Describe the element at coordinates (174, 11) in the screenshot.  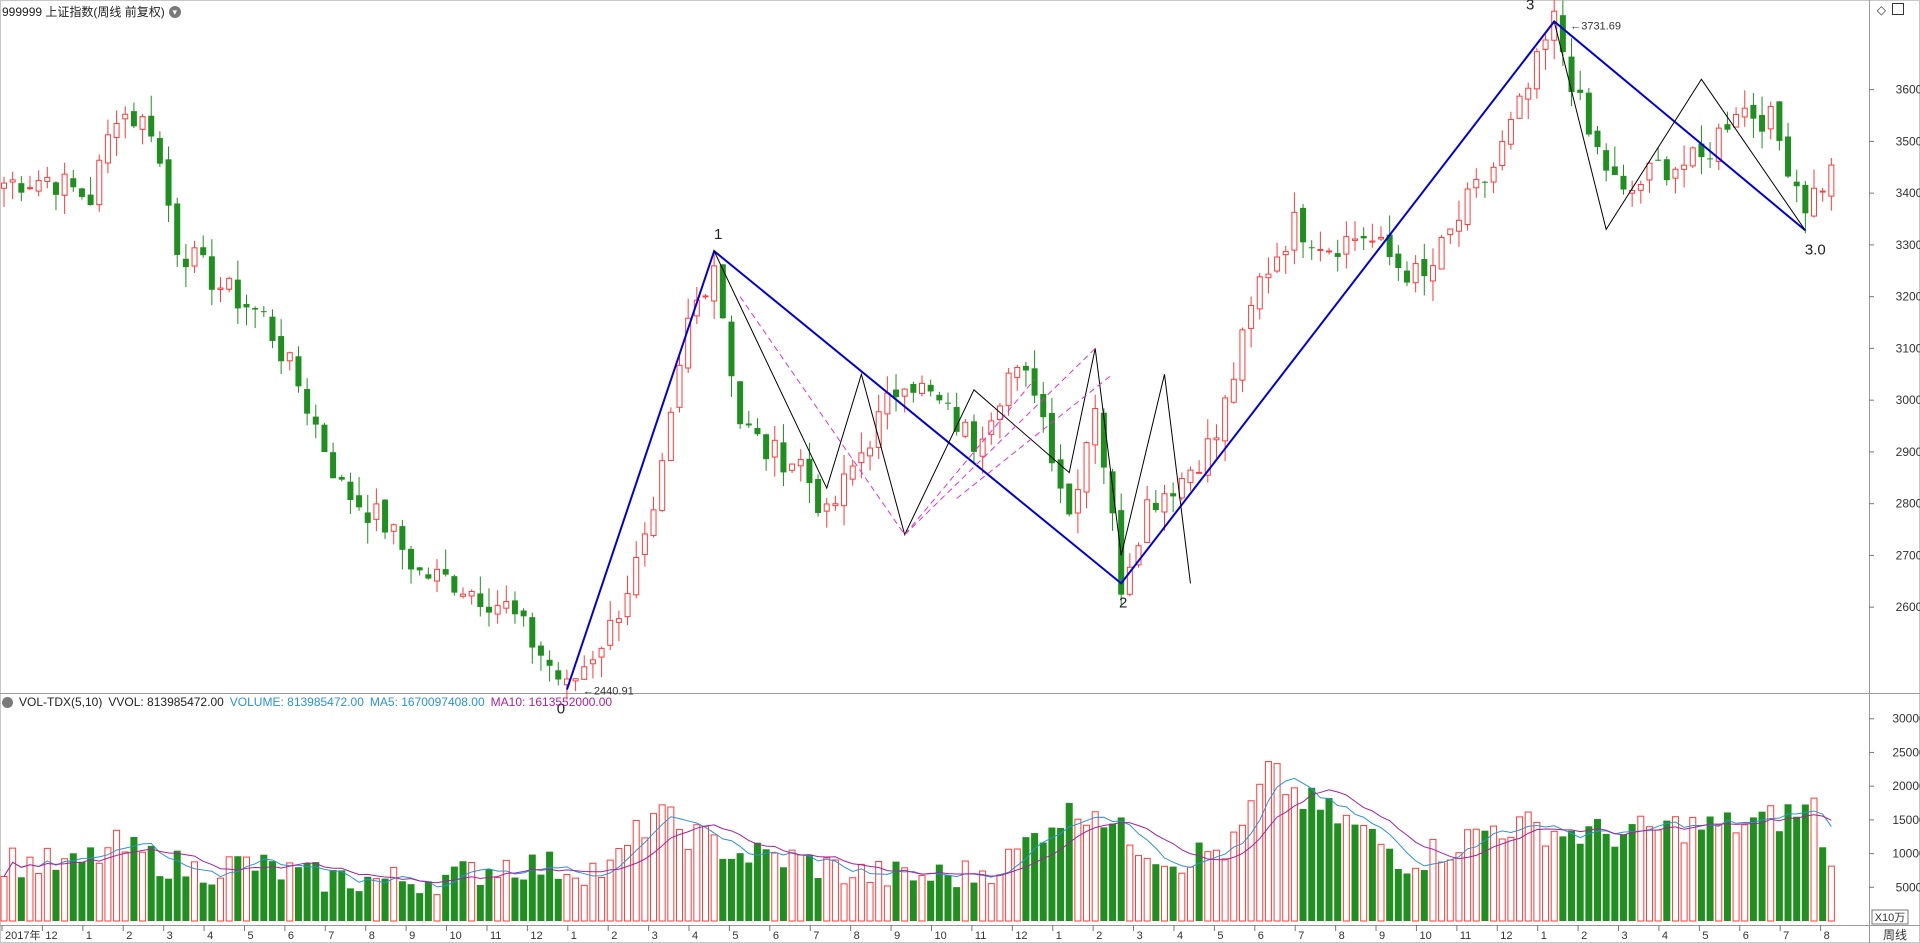
I see `chevron-down-icon: ▾` at that location.